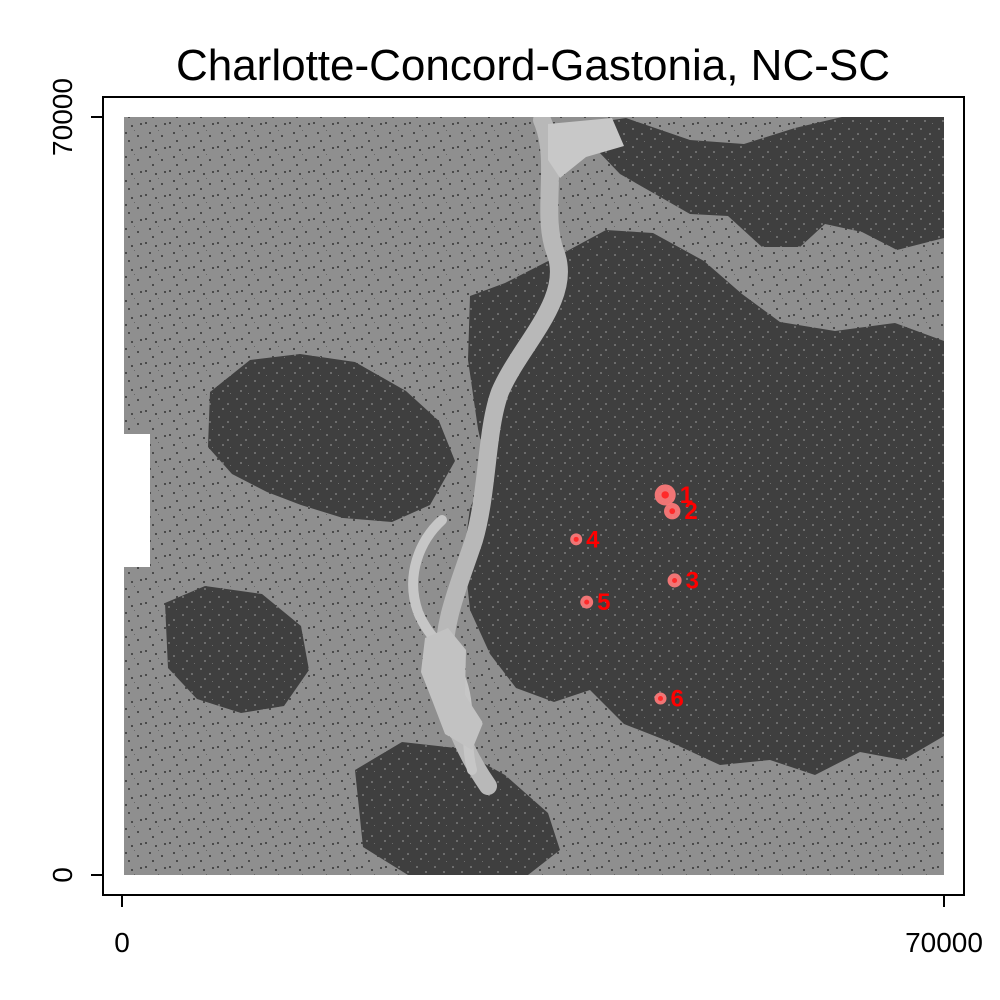  I want to click on point-label-3: 3, so click(692, 580).